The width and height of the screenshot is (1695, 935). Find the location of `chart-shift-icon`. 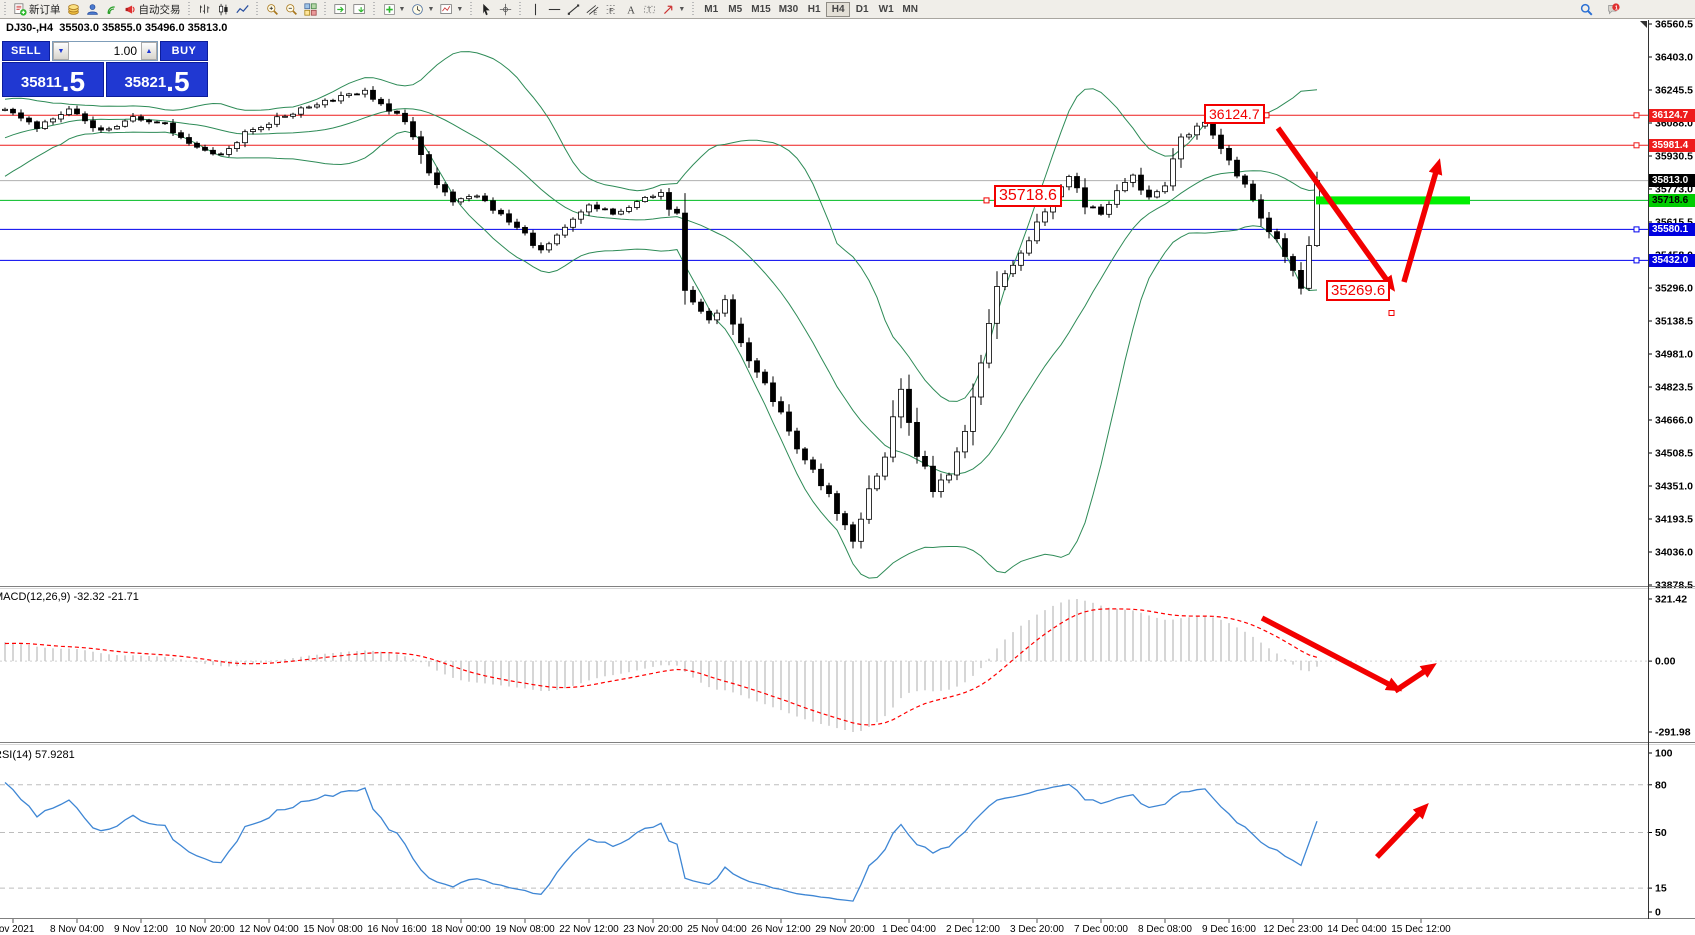

chart-shift-icon is located at coordinates (340, 9).